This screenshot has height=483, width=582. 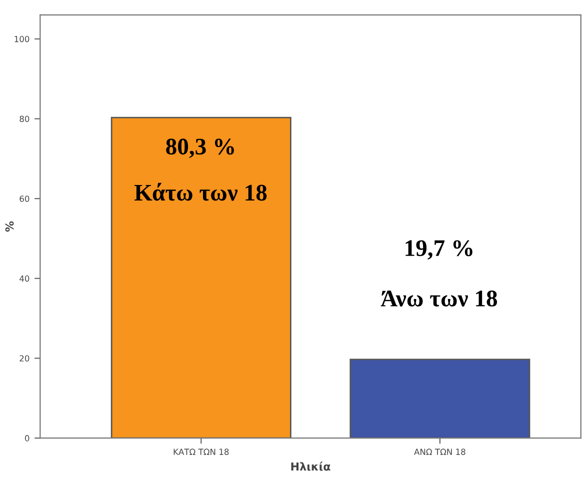 I want to click on y-tick-label: 20, so click(x=25, y=358).